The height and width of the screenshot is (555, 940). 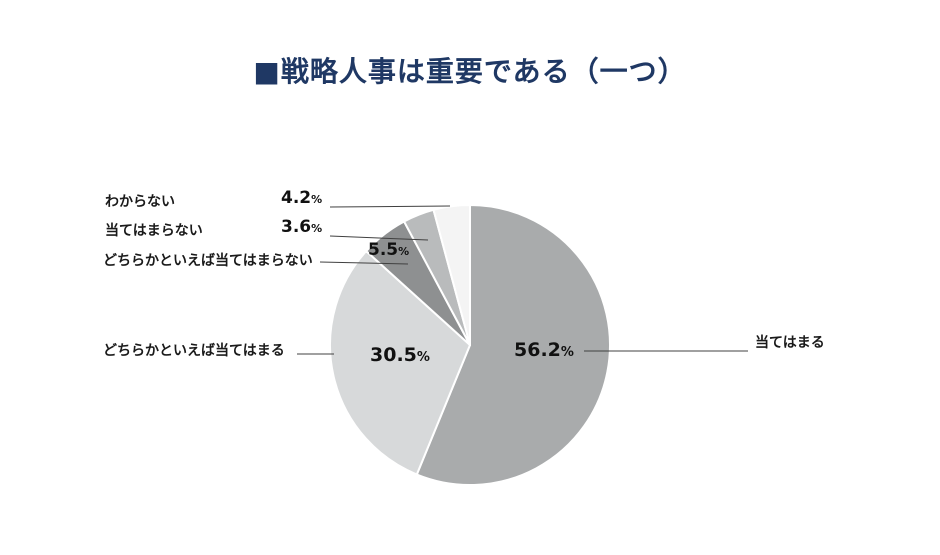 What do you see at coordinates (154, 231) in the screenshot?
I see `category-label-atehamaranai: 当てはまらない` at bounding box center [154, 231].